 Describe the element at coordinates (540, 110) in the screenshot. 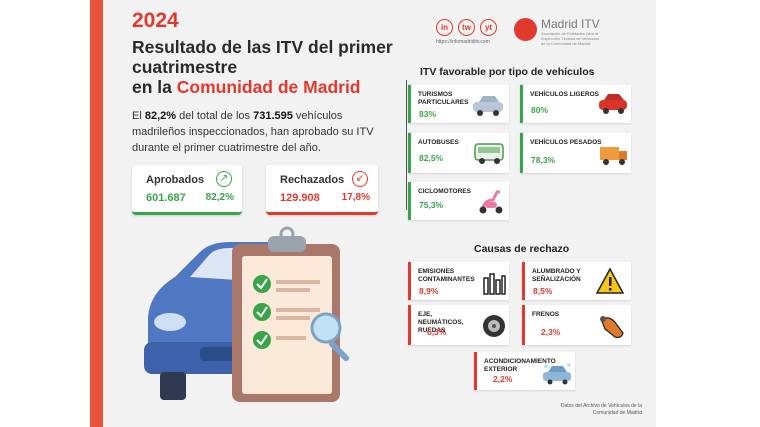

I see `card-pct: 80%` at that location.